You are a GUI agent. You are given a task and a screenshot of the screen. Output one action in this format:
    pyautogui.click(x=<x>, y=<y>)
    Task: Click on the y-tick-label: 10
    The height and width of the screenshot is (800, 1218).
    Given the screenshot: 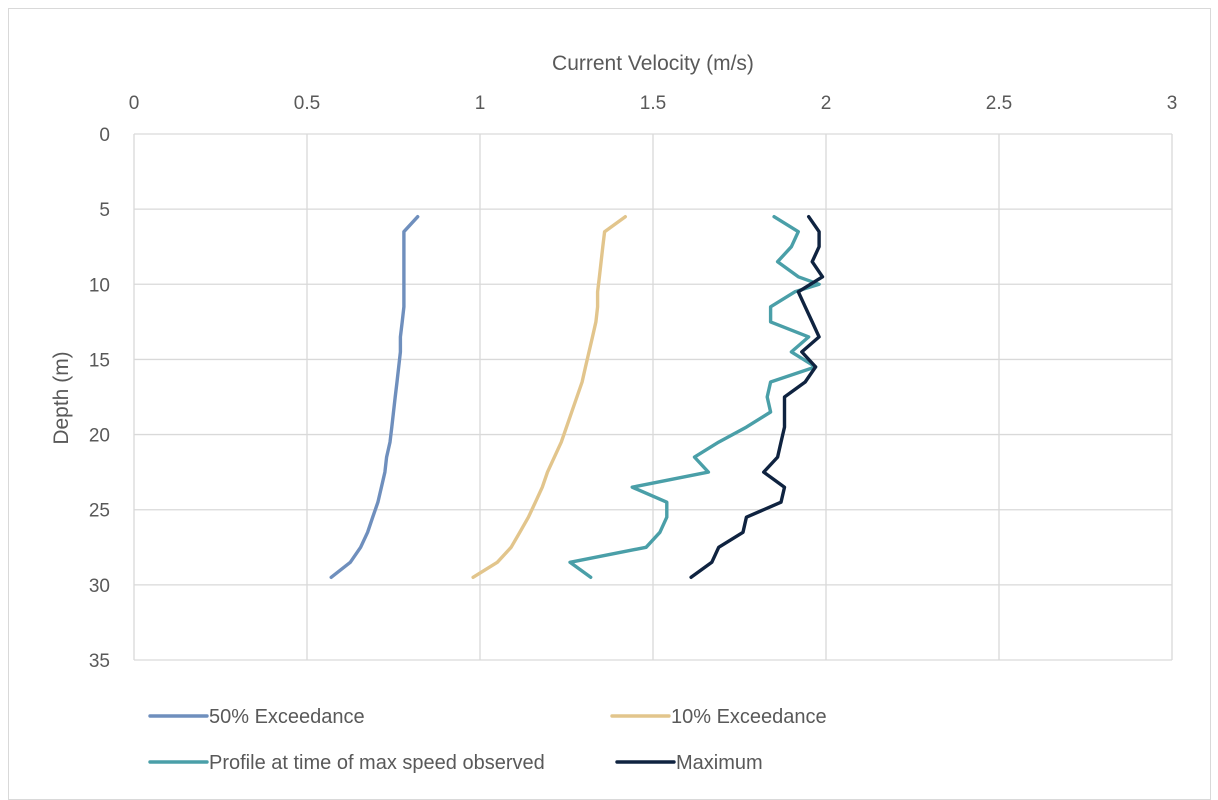 What is the action you would take?
    pyautogui.click(x=99, y=285)
    